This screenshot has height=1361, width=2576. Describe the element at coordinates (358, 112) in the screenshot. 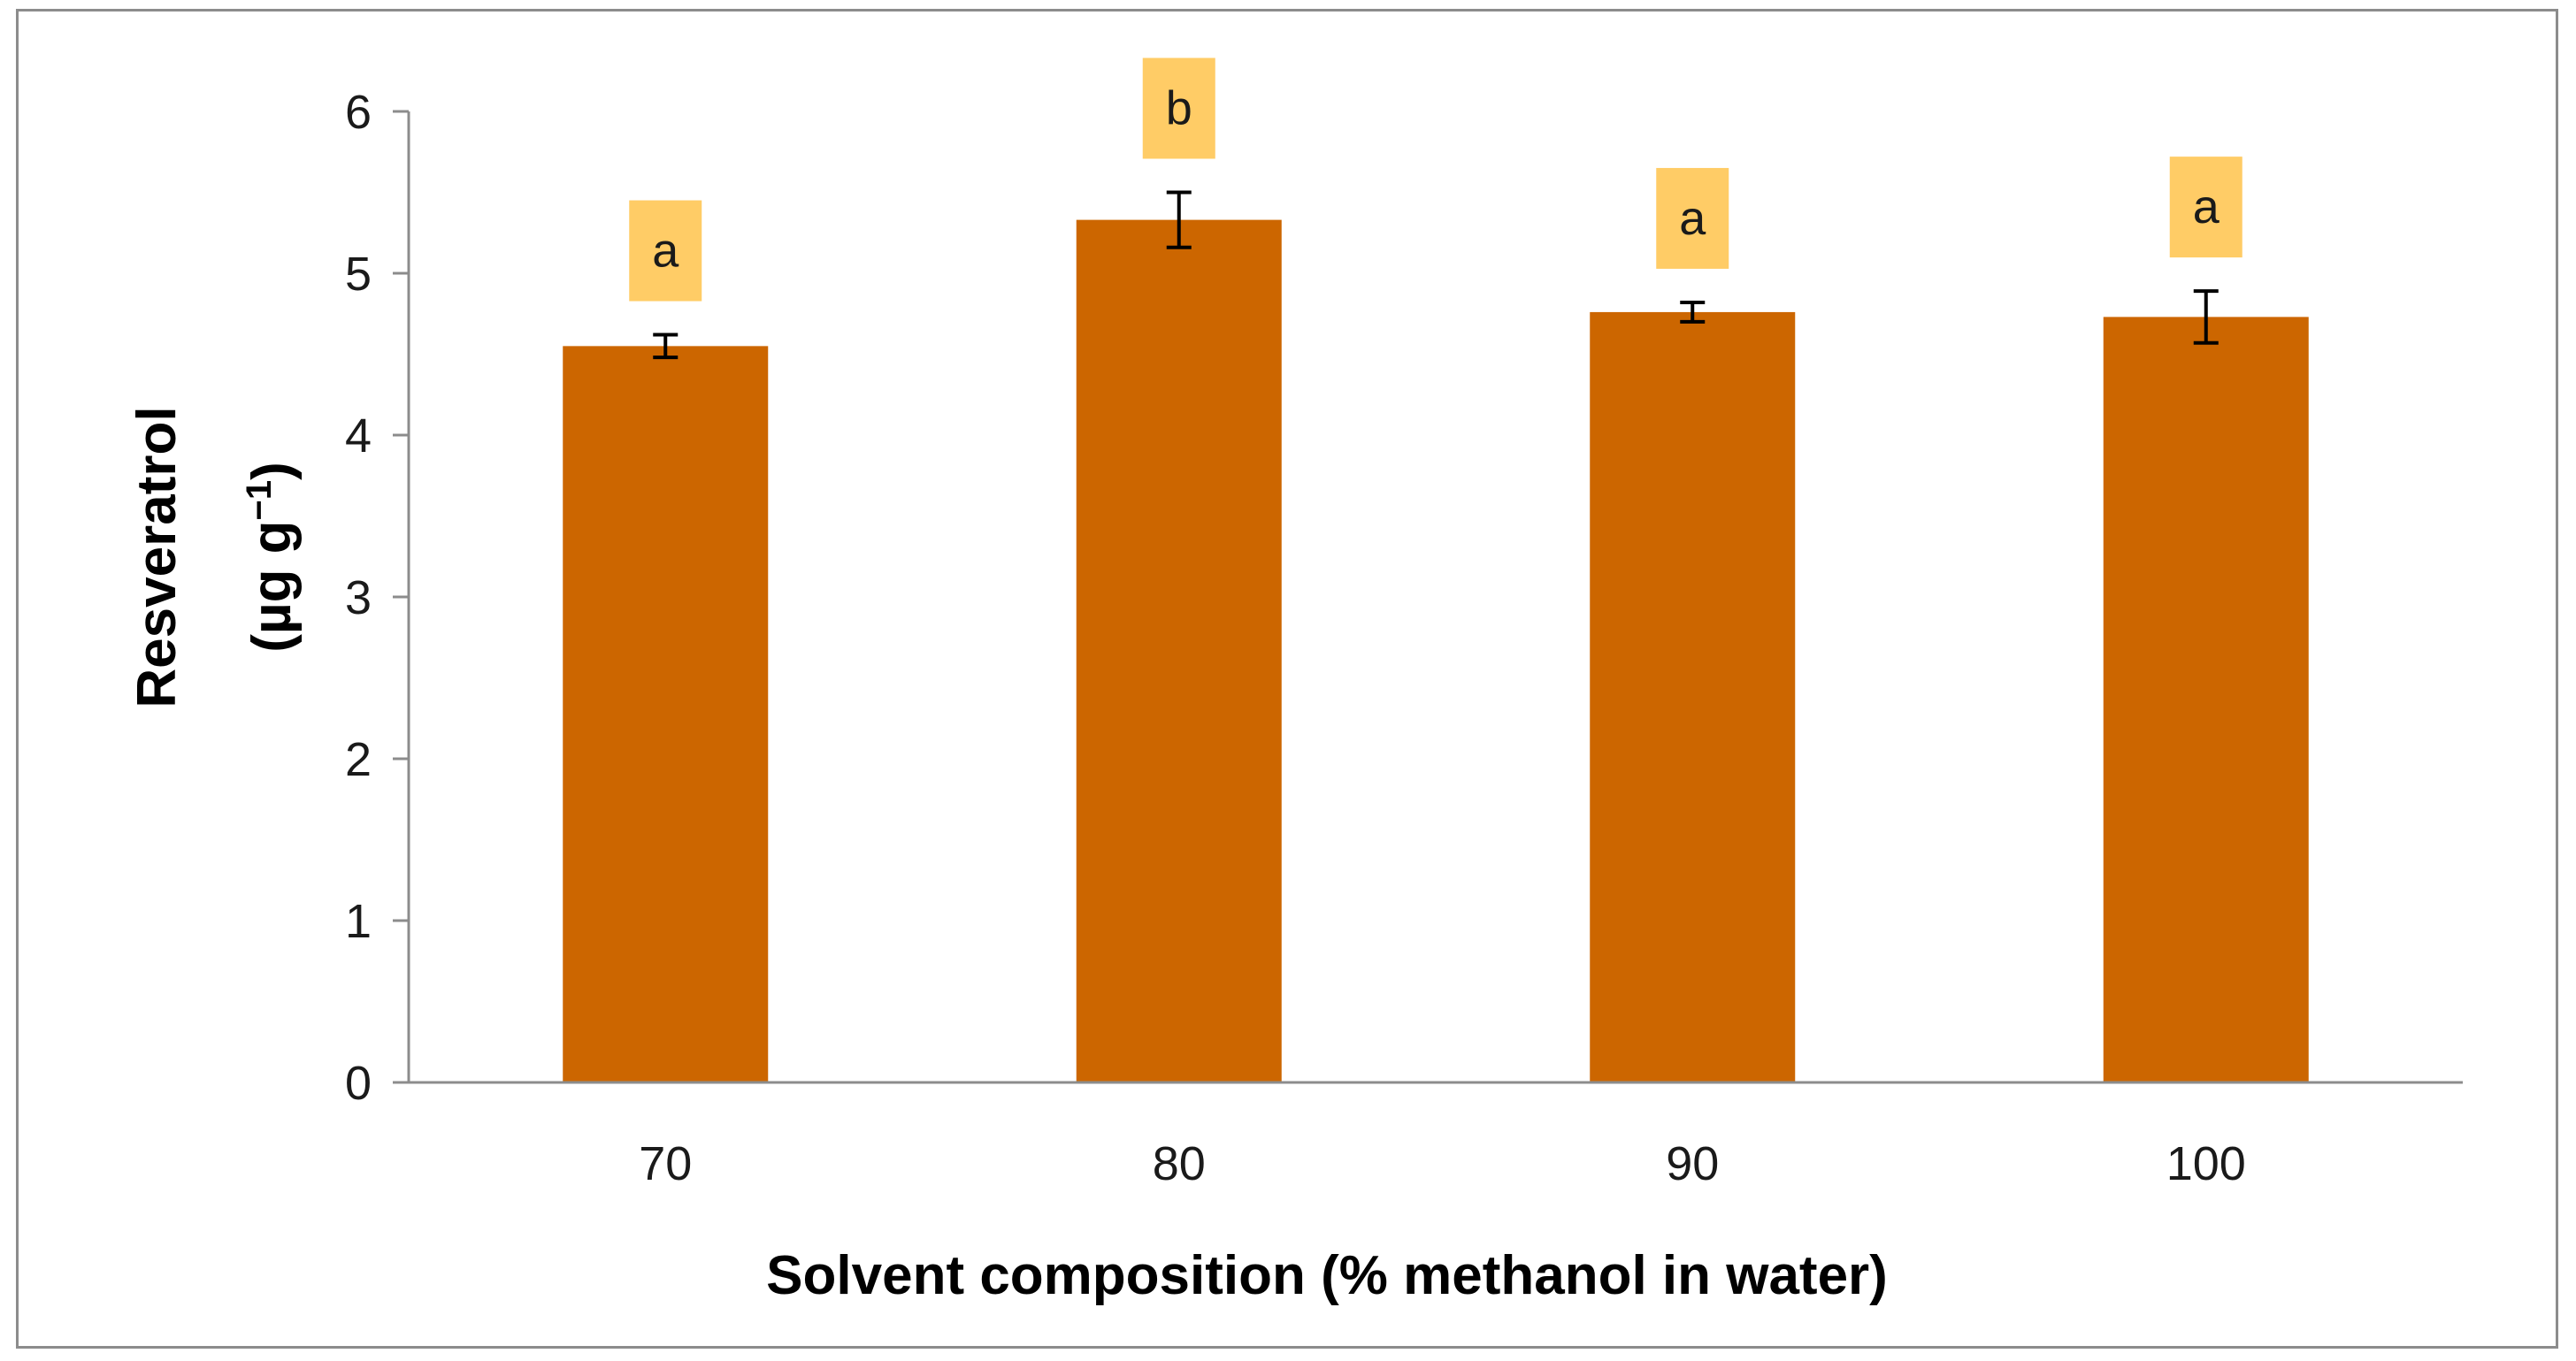

I see `y-tick-label: 6` at that location.